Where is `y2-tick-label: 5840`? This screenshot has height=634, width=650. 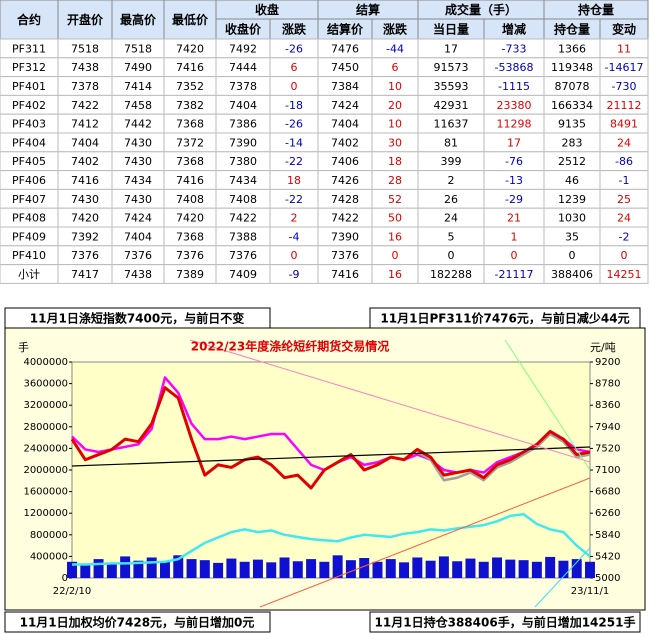 y2-tick-label: 5840 is located at coordinates (607, 535).